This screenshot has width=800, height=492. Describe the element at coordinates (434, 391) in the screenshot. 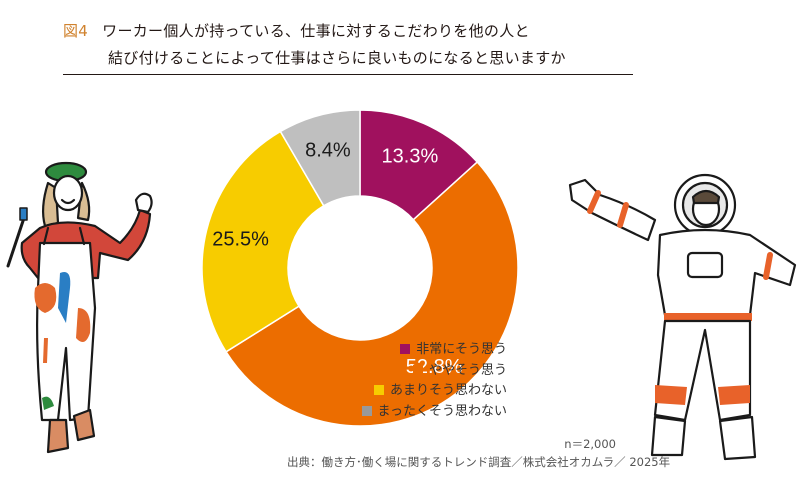

I see `legend-item-not-really: あまりそう思わない` at that location.